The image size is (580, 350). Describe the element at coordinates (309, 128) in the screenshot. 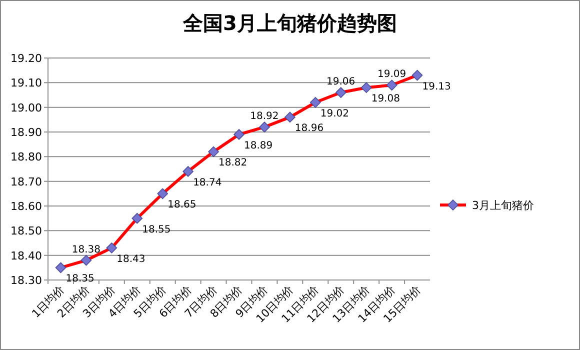

I see `data-label: 18.96` at that location.